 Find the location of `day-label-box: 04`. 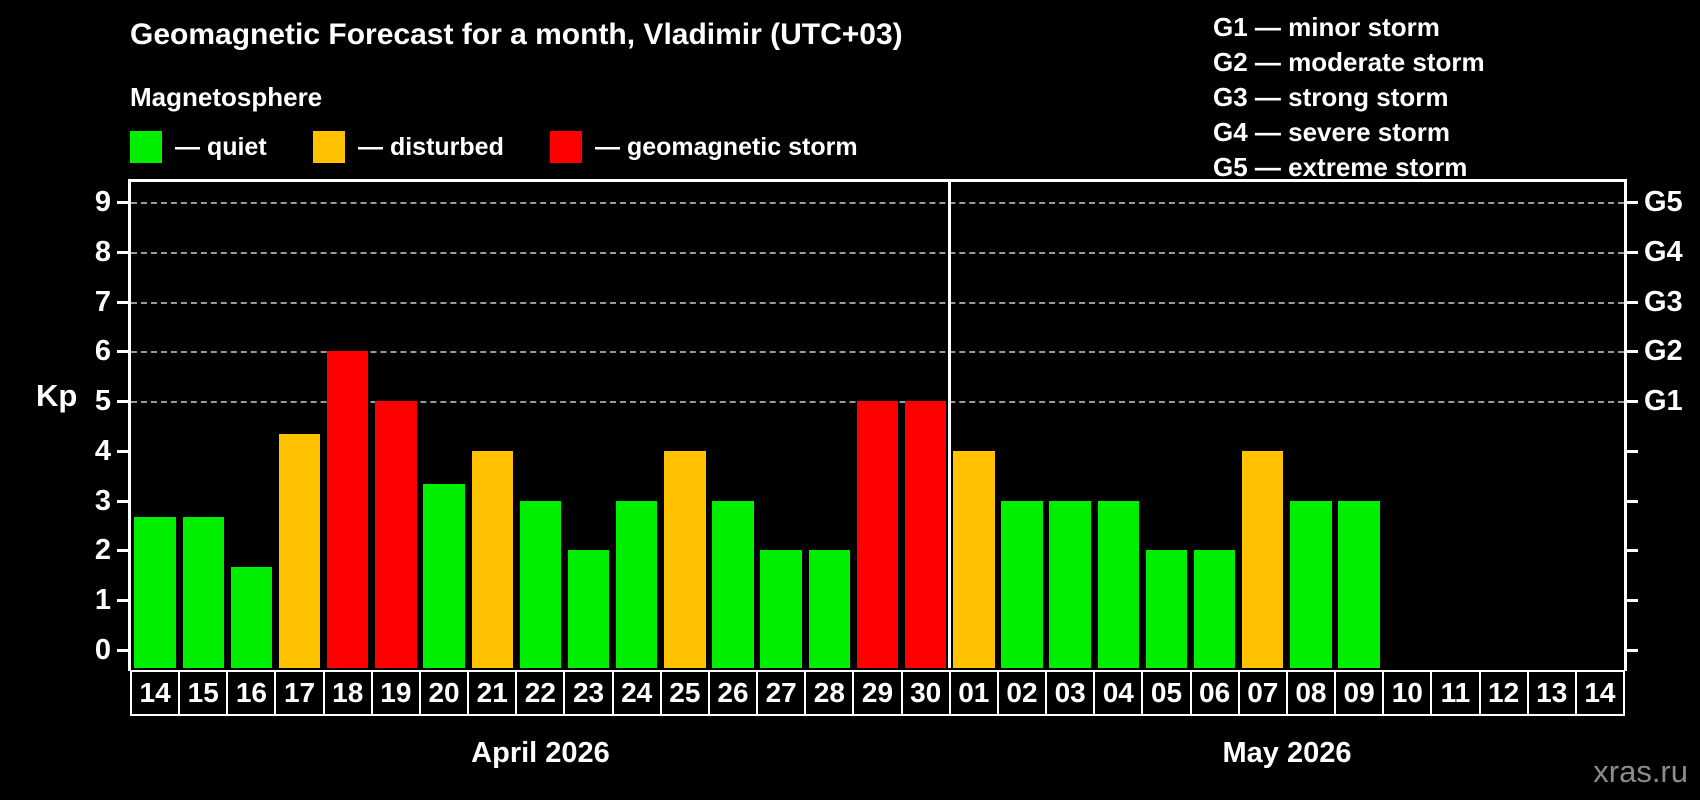

day-label-box: 04 is located at coordinates (1118, 693).